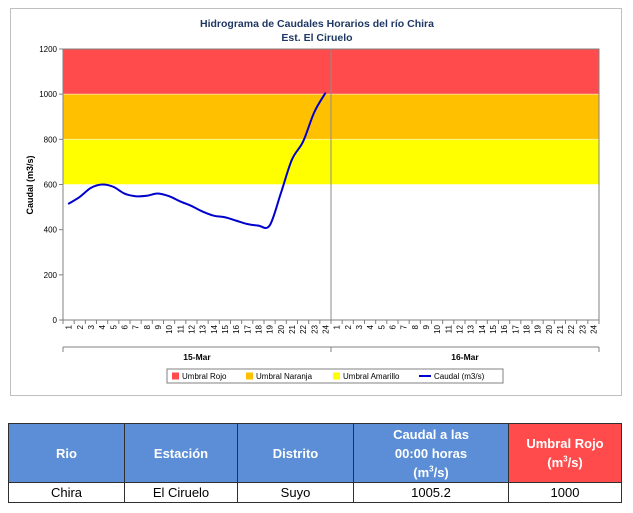  Describe the element at coordinates (560, 328) in the screenshot. I see `x-tick-label-44: 21` at that location.